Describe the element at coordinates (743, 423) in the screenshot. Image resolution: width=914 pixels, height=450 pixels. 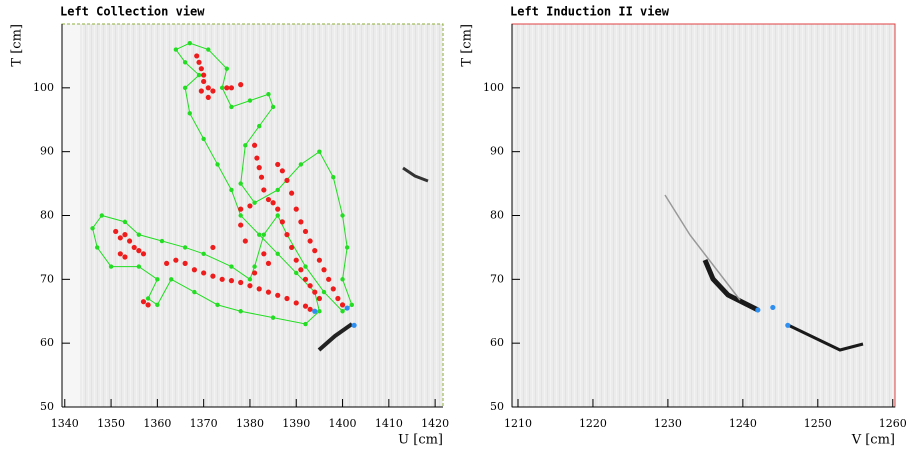
I see `x-tick-label: 1240` at that location.